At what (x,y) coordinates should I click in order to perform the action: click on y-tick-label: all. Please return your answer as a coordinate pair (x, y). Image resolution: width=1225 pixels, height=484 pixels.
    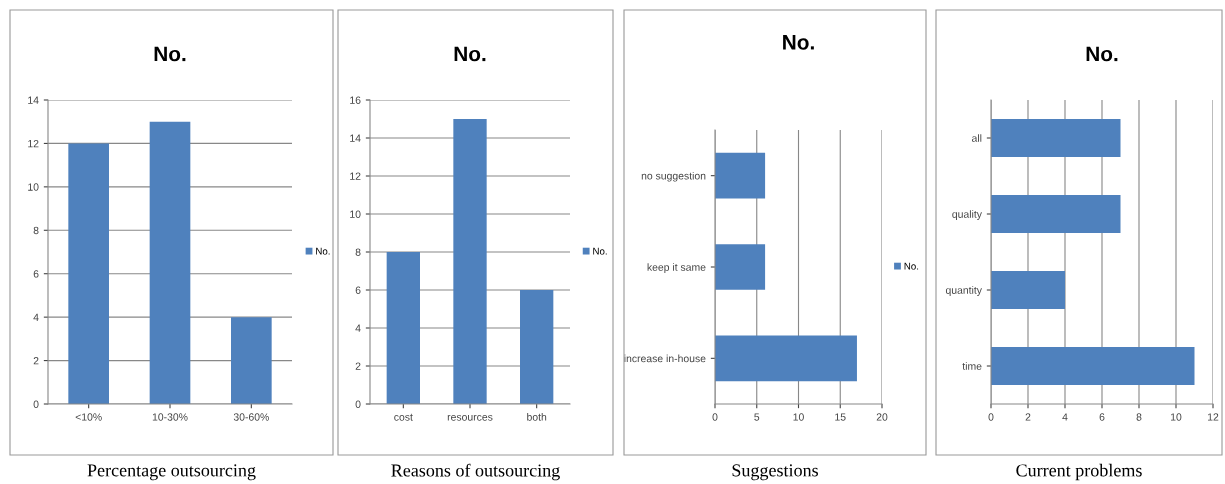
    Looking at the image, I should click on (976, 138).